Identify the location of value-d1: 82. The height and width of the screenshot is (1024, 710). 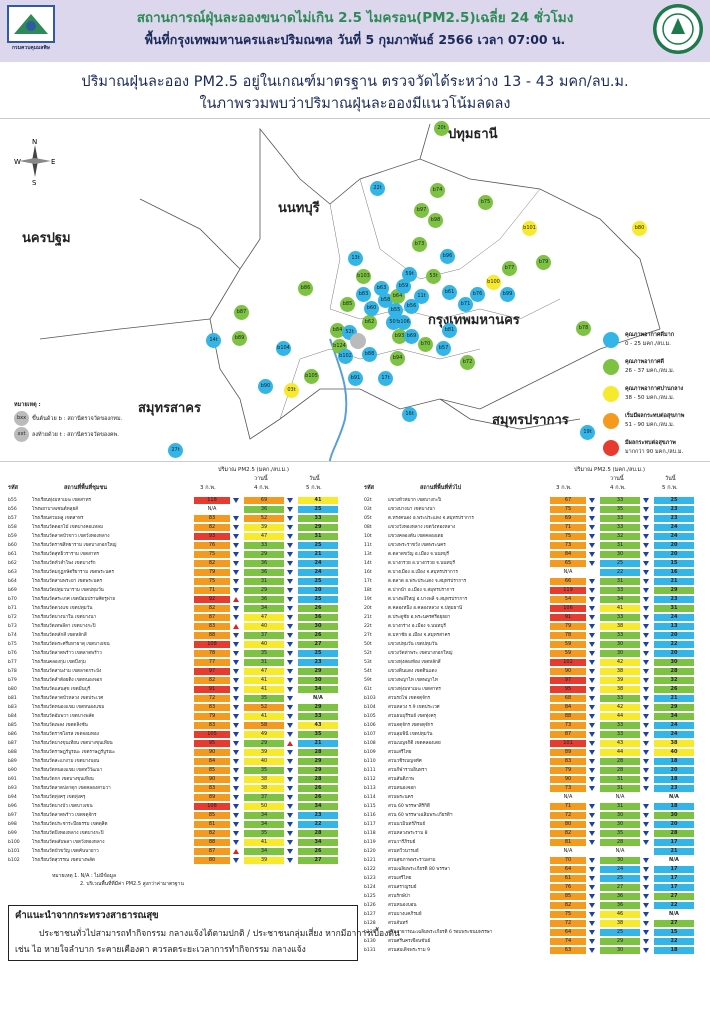
(568, 905).